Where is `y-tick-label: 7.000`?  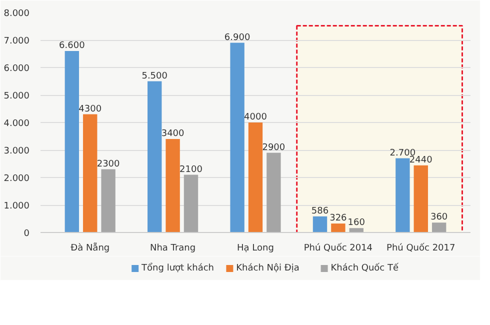 y-tick-label: 7.000 is located at coordinates (17, 41).